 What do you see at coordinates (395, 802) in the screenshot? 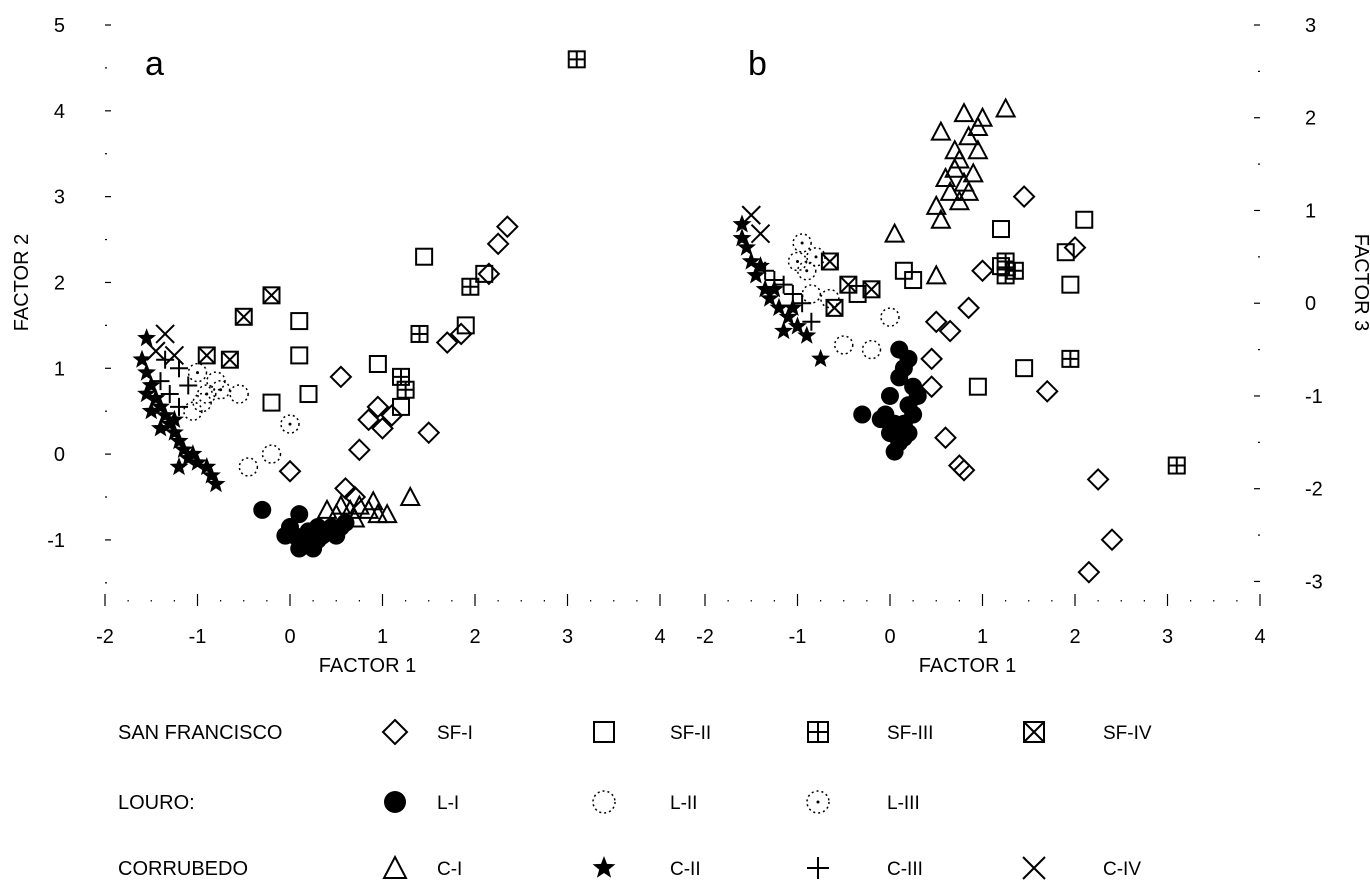
I see `legend-marker-l-i` at bounding box center [395, 802].